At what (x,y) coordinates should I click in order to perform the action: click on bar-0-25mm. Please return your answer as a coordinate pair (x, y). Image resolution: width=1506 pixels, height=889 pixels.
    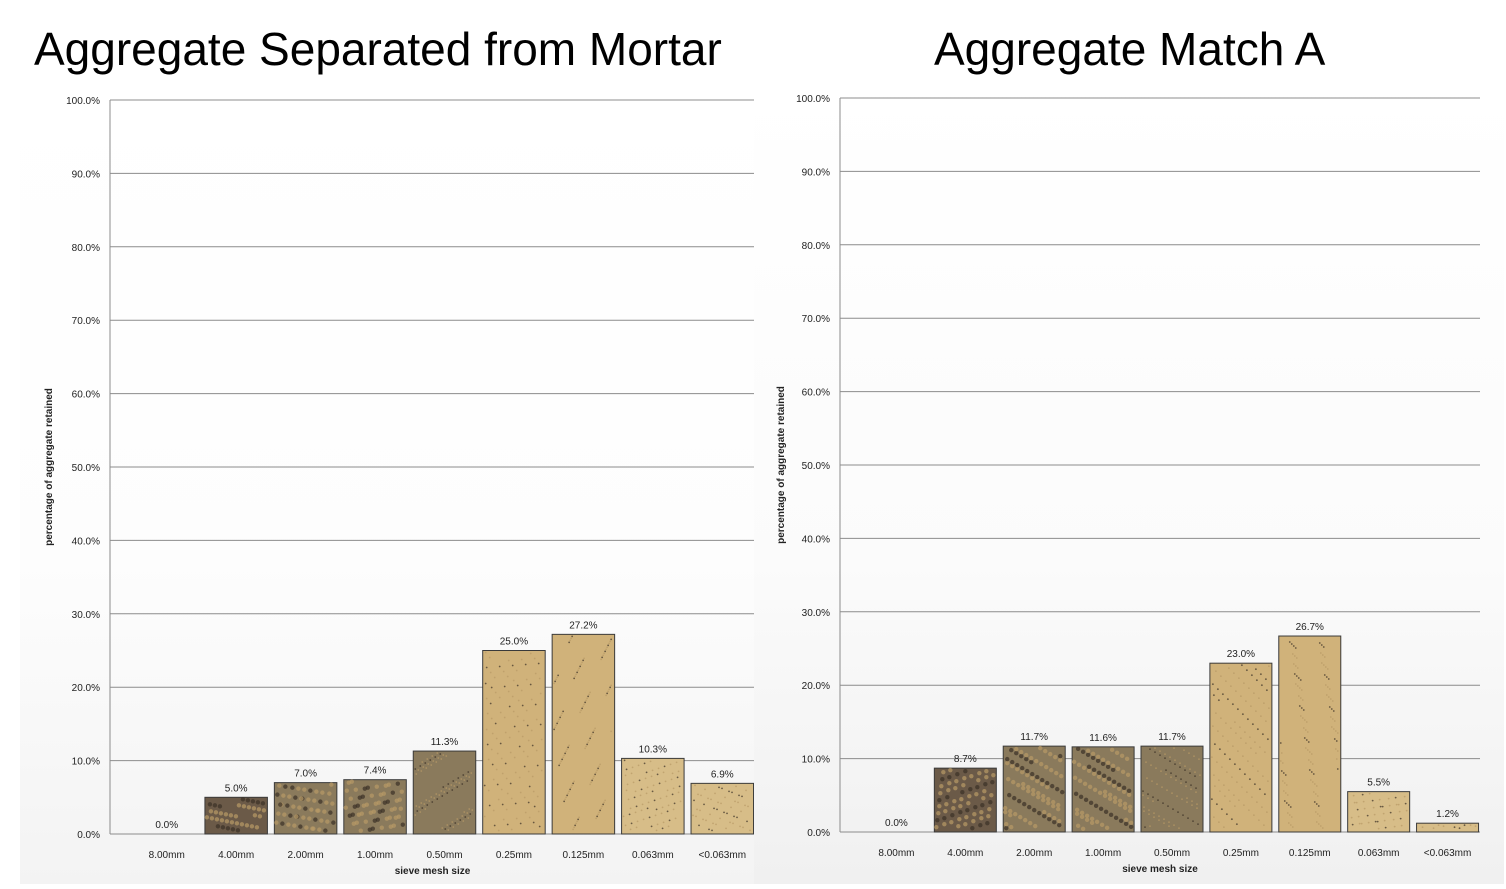
    Looking at the image, I should click on (1241, 747).